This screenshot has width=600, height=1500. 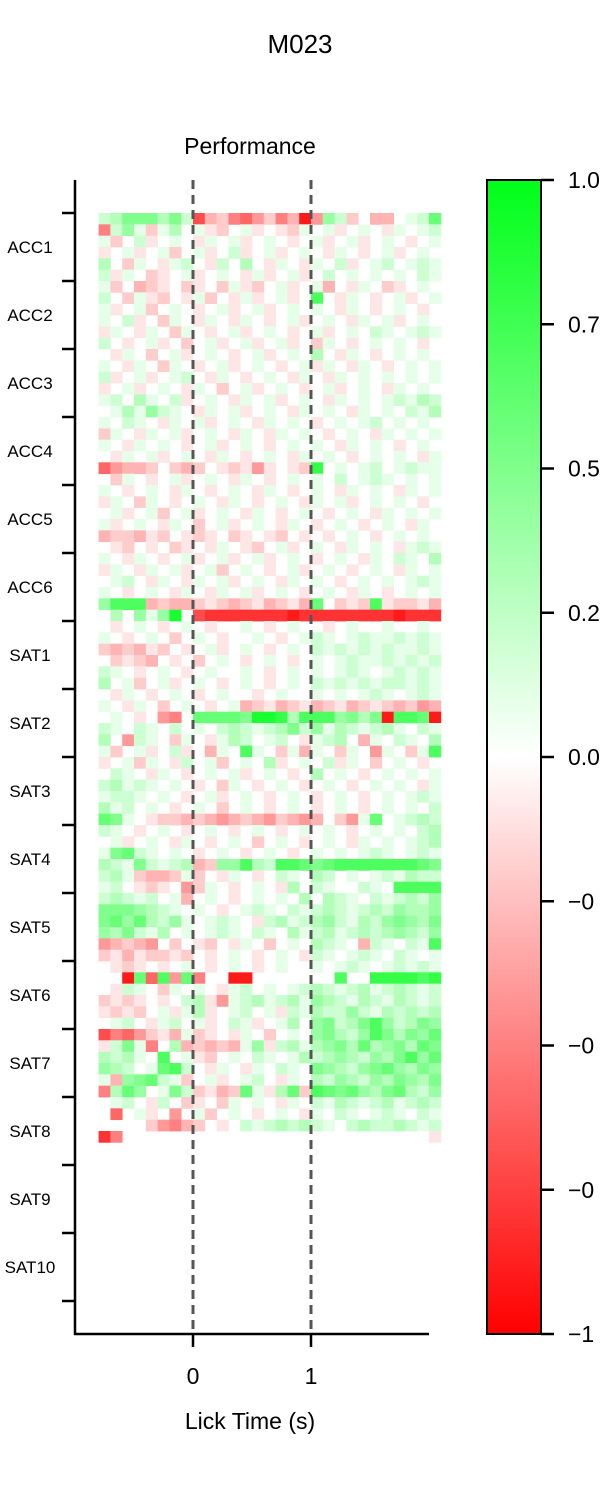 What do you see at coordinates (29, 383) in the screenshot?
I see `y-tick-label: ACC3` at bounding box center [29, 383].